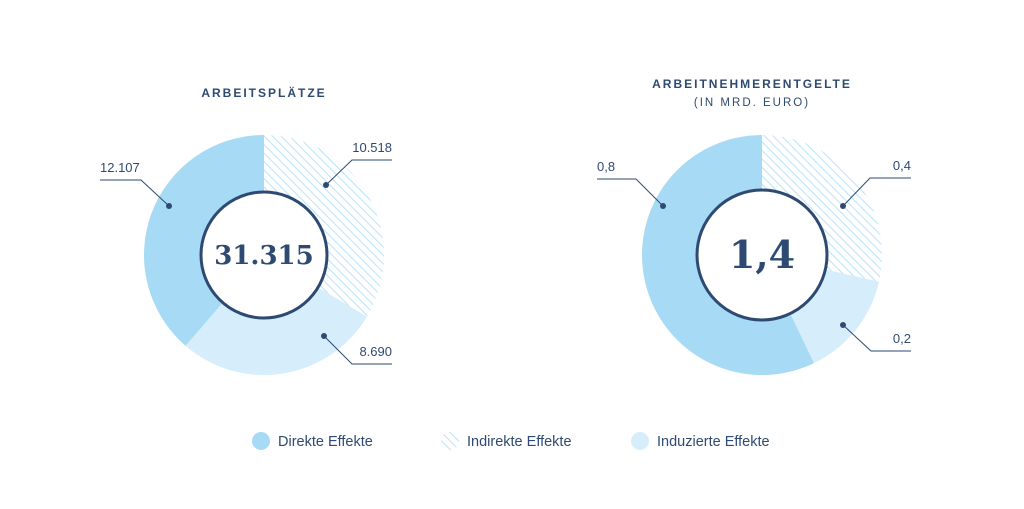 The width and height of the screenshot is (1024, 509). Describe the element at coordinates (640, 441) in the screenshot. I see `legend-swatch-induced` at that location.